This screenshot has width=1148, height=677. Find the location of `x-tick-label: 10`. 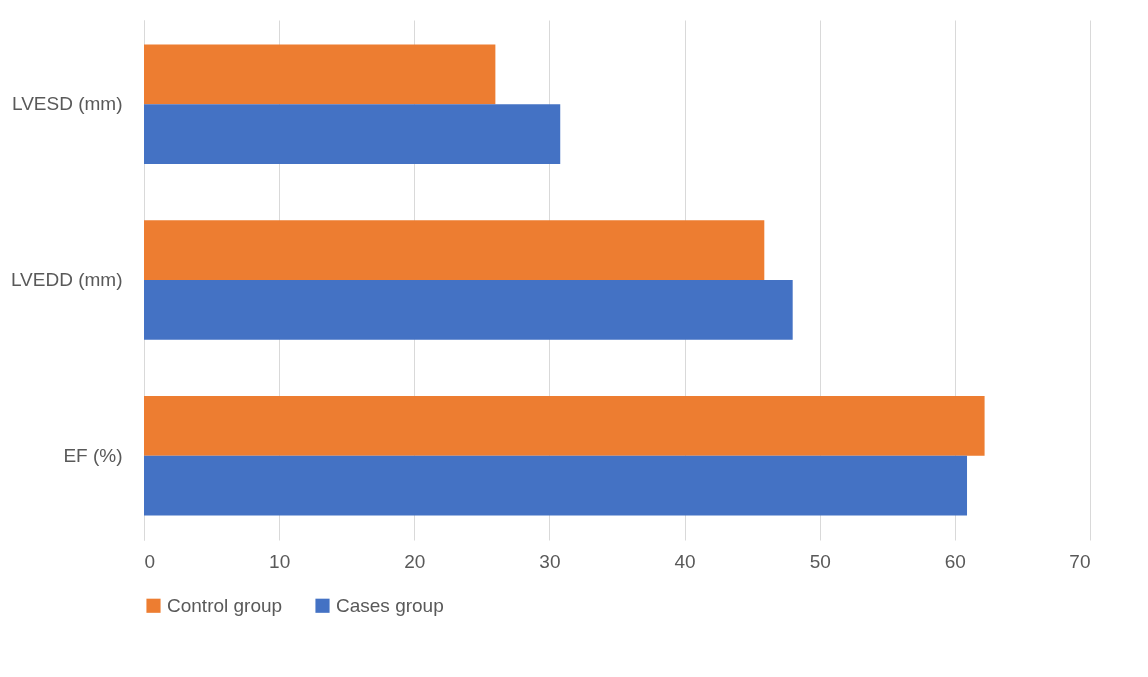

x-tick-label: 10 is located at coordinates (280, 561).